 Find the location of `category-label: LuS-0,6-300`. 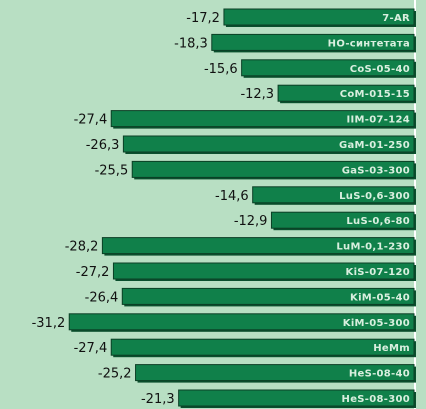

category-label: LuS-0,6-300 is located at coordinates (374, 196).